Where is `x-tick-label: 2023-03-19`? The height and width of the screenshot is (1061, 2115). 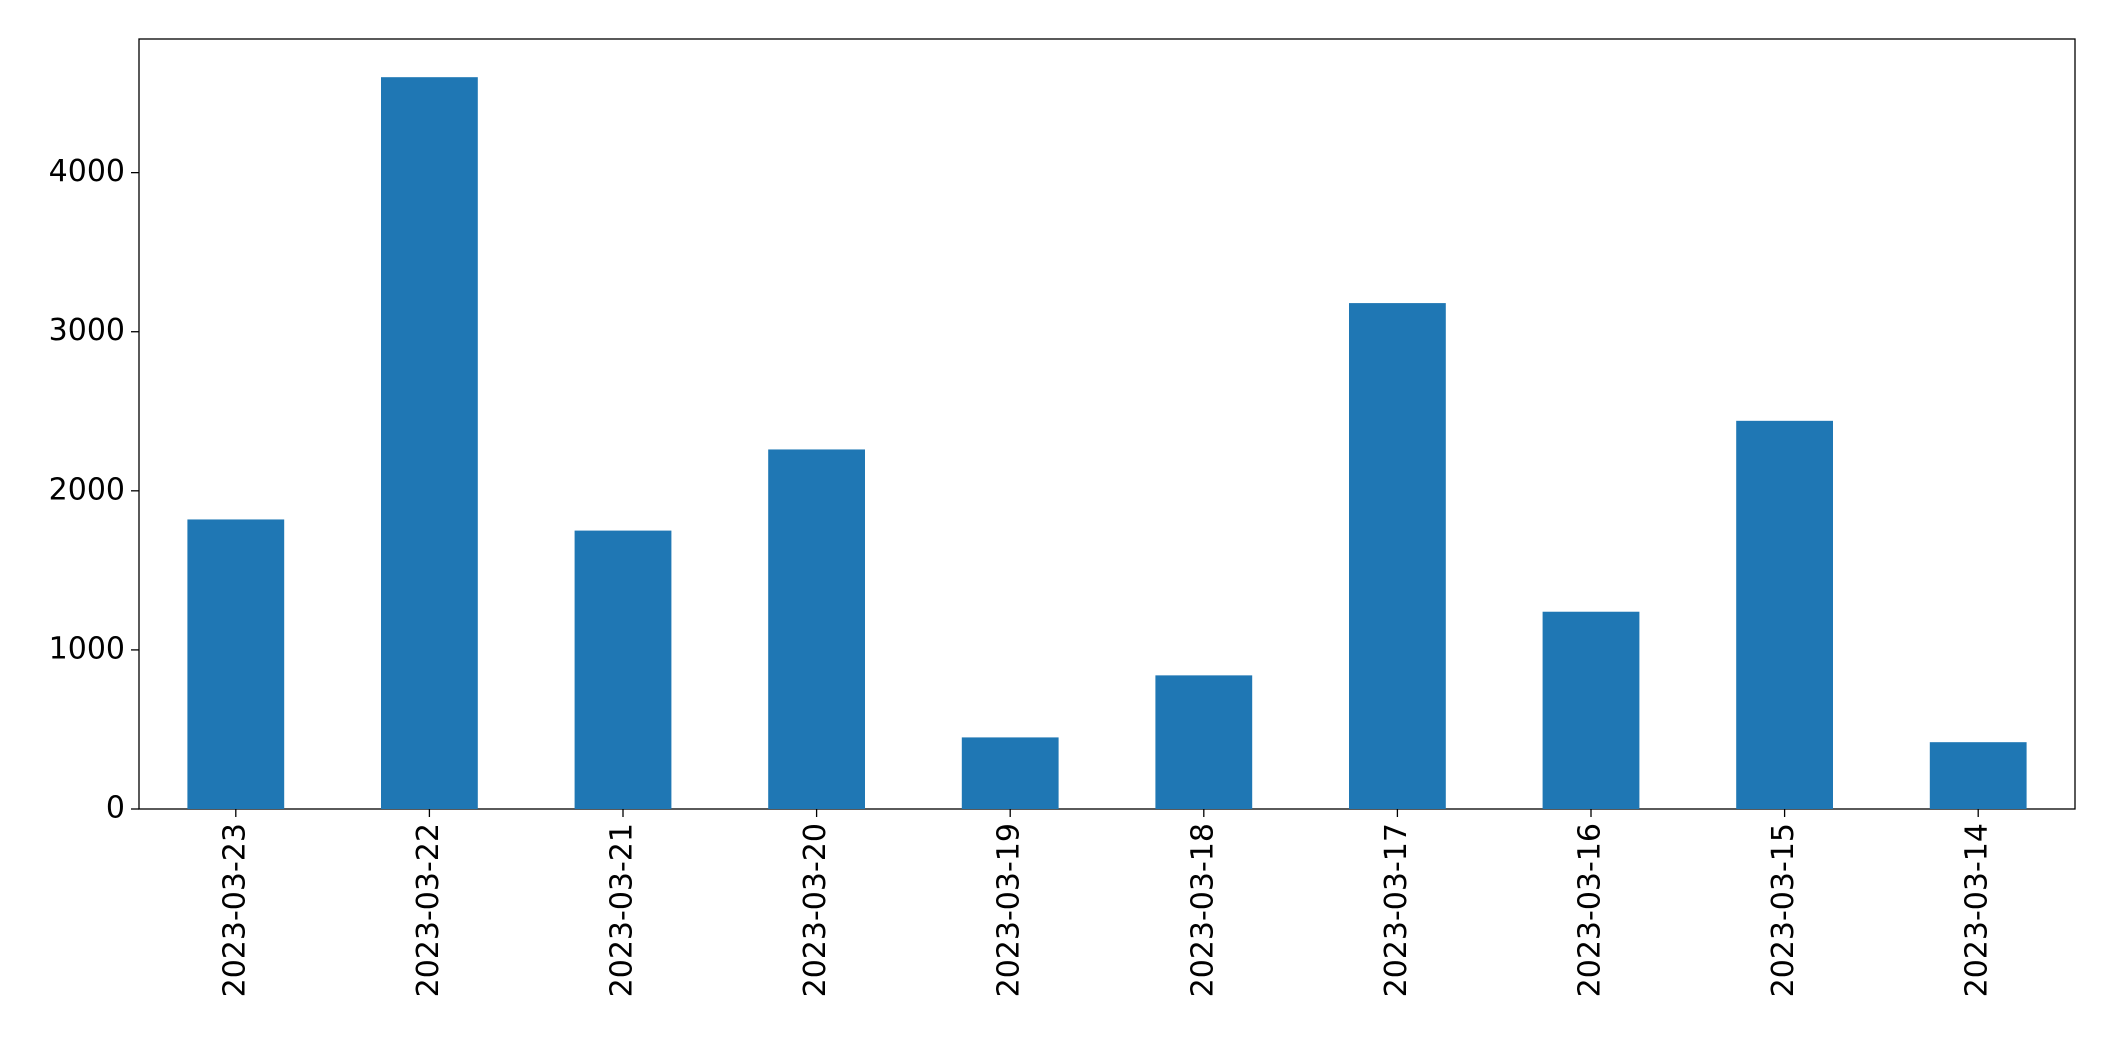
x-tick-label: 2023-03-19 is located at coordinates (1009, 910).